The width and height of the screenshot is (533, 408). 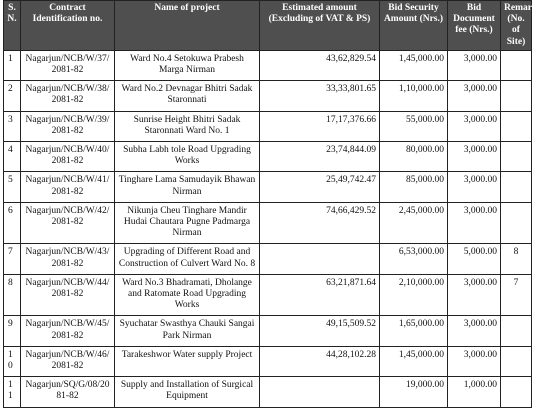 I want to click on table-cell: Nagarjun/NCB/W/43/2081-82, so click(x=67, y=259).